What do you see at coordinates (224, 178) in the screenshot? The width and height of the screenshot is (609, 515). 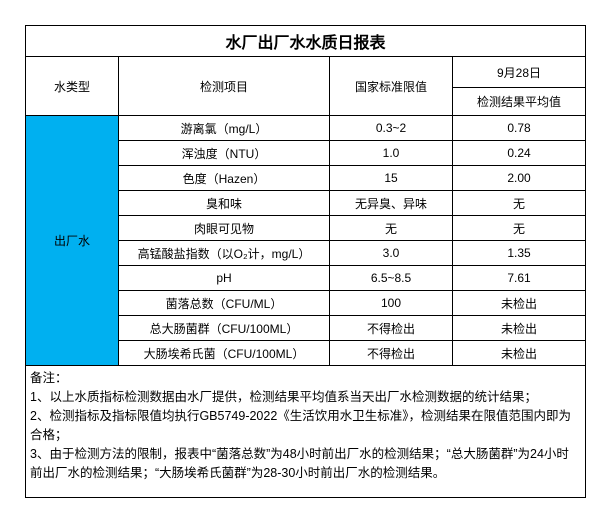 I see `item-cell: 色度（Hazen）` at bounding box center [224, 178].